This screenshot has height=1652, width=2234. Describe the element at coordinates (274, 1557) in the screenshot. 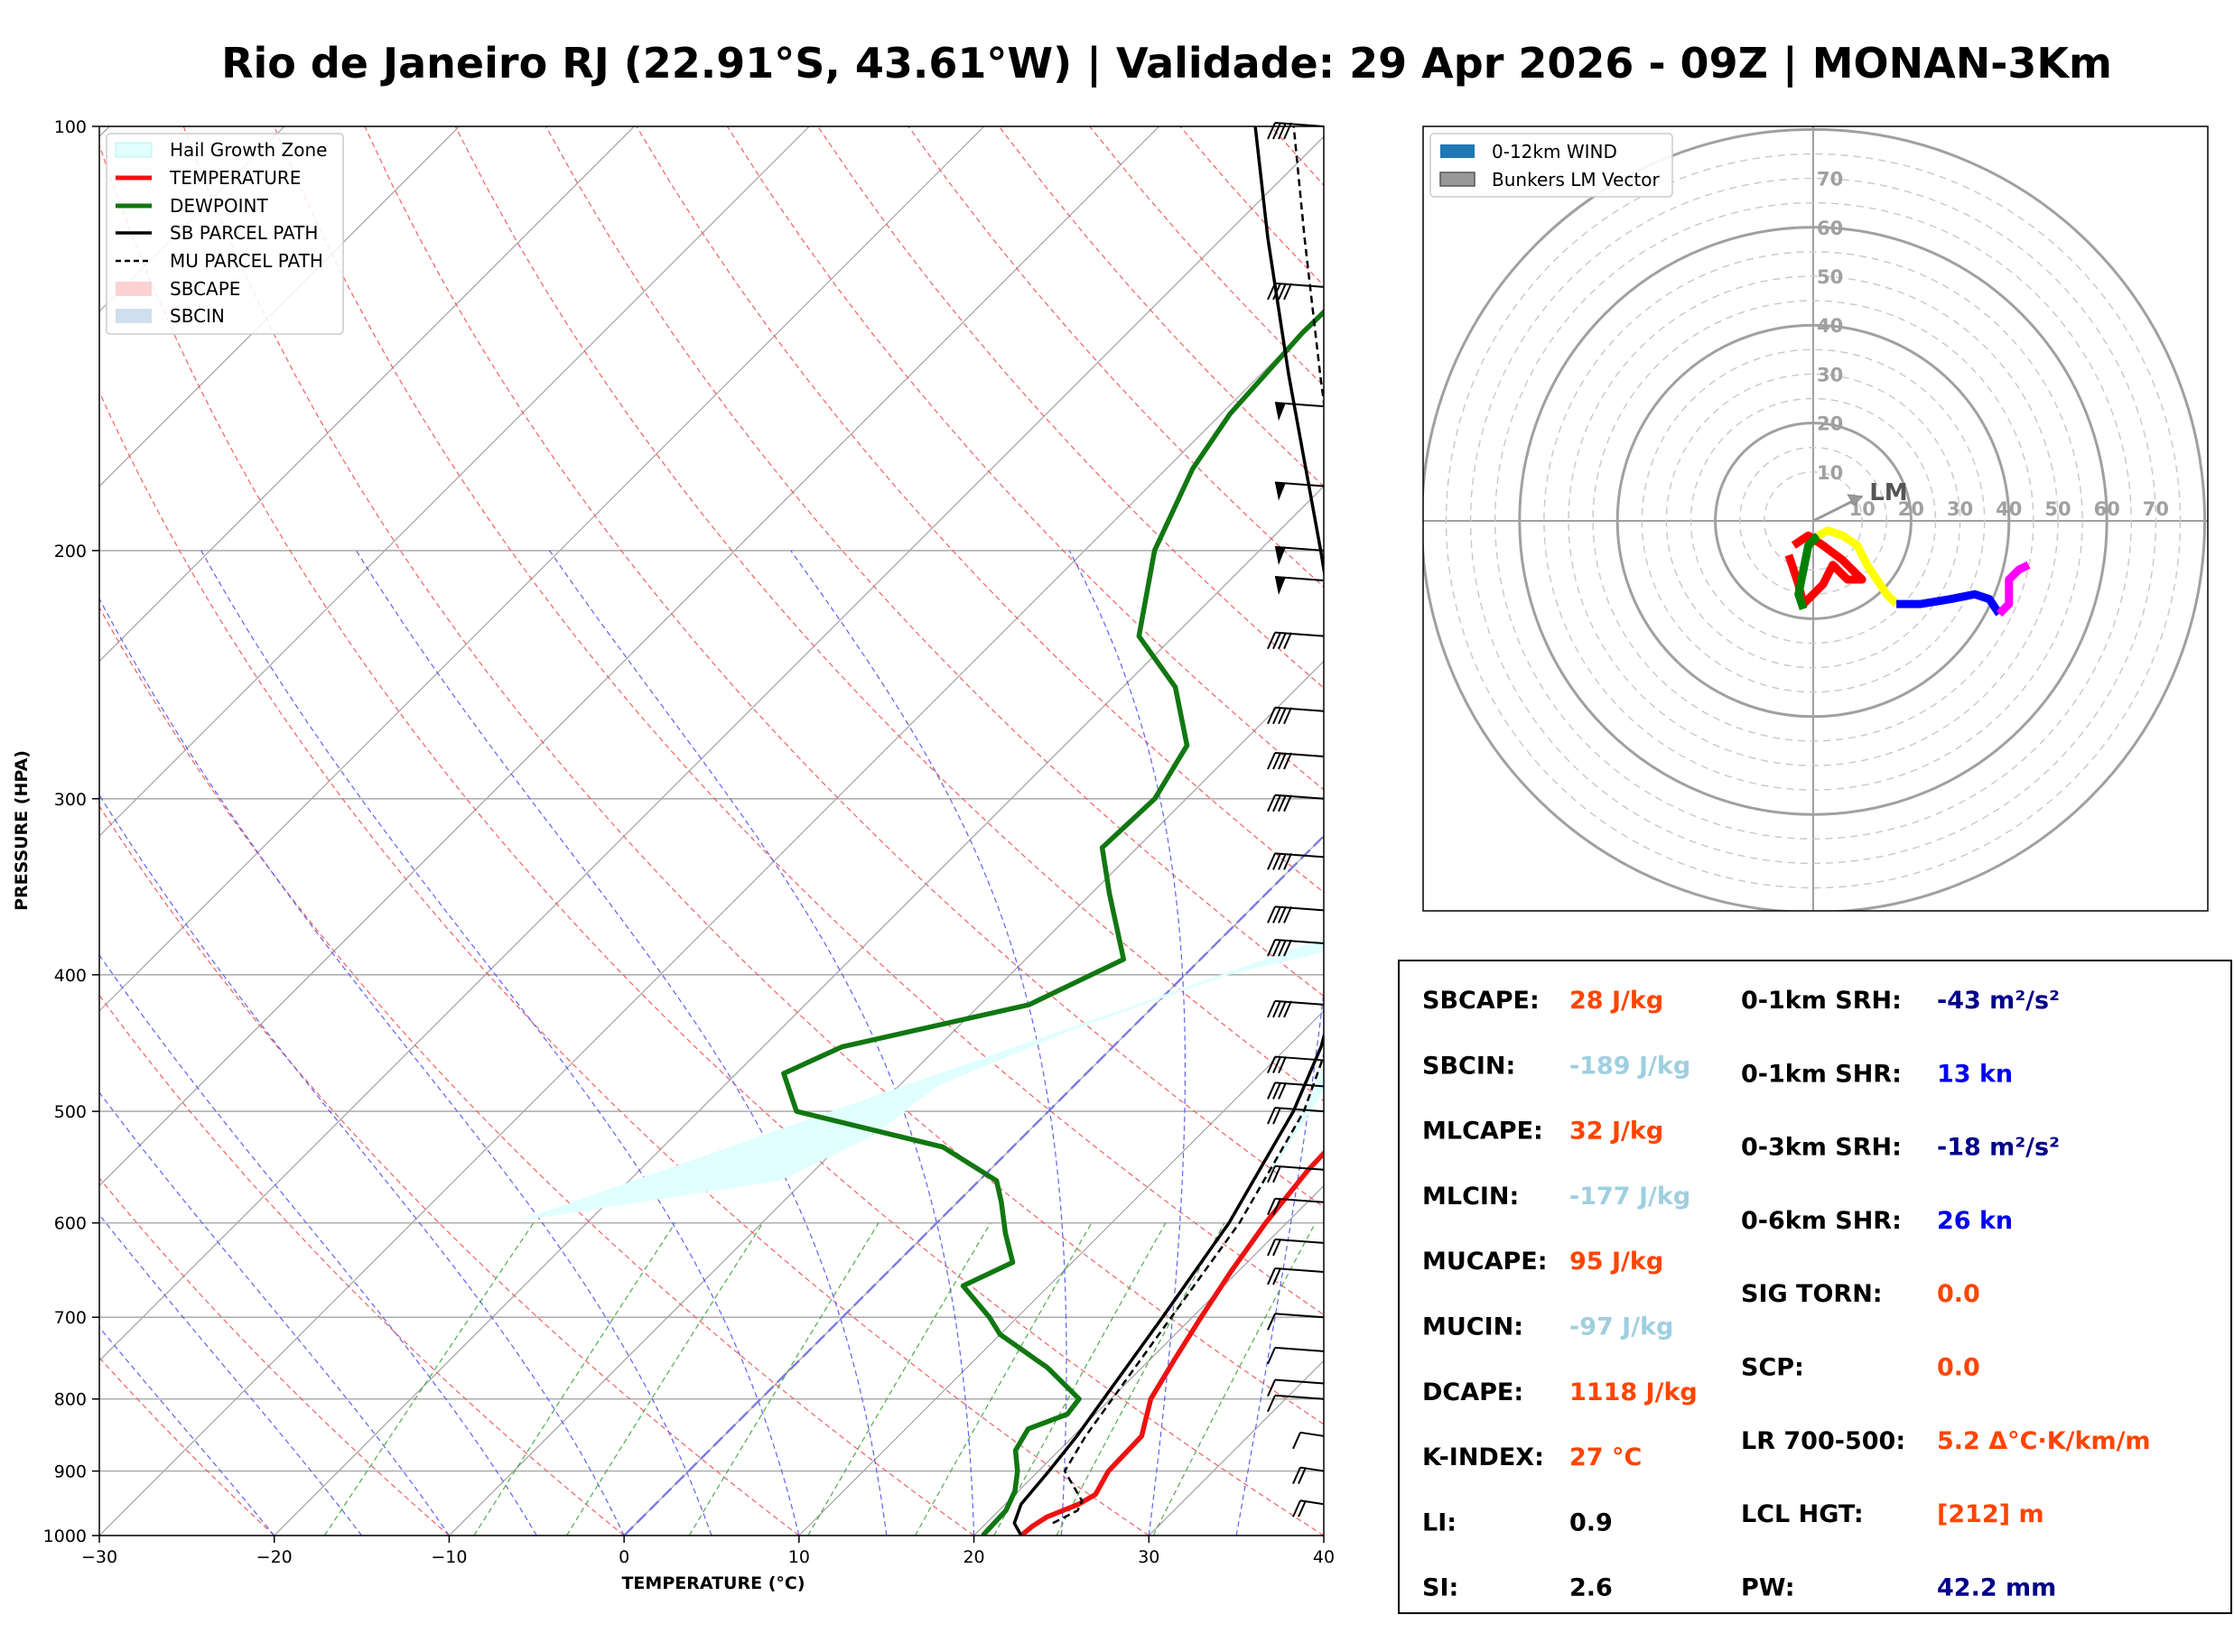

I see `x-tick-label: −20` at that location.